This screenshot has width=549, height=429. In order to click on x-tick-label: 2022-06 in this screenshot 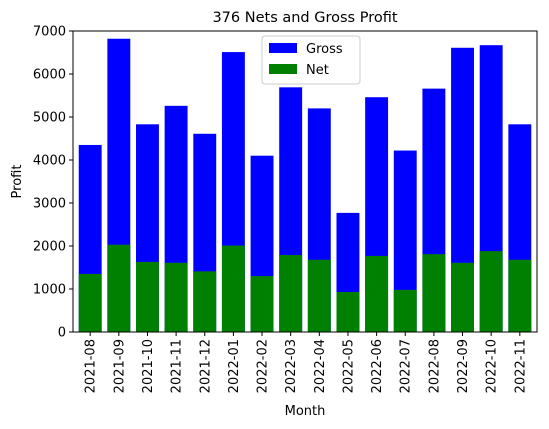, I will do `click(377, 366)`.